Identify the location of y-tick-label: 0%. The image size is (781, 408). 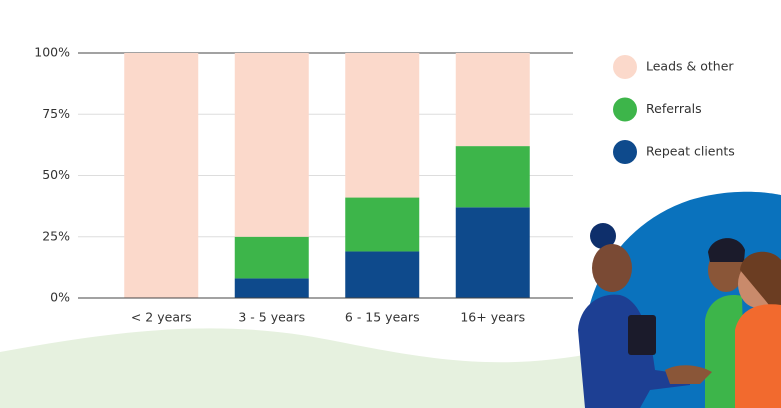
(60, 297).